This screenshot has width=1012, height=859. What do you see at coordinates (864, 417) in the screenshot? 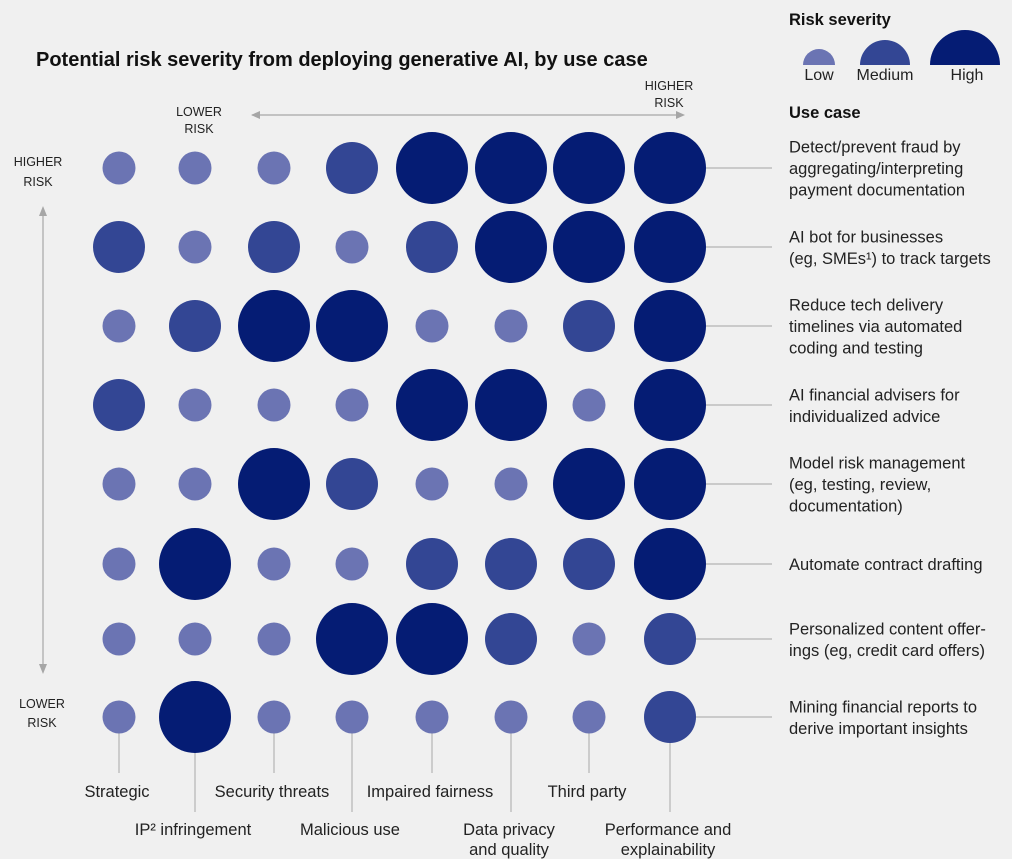
I see `use-case-label: individualized advice` at bounding box center [864, 417].